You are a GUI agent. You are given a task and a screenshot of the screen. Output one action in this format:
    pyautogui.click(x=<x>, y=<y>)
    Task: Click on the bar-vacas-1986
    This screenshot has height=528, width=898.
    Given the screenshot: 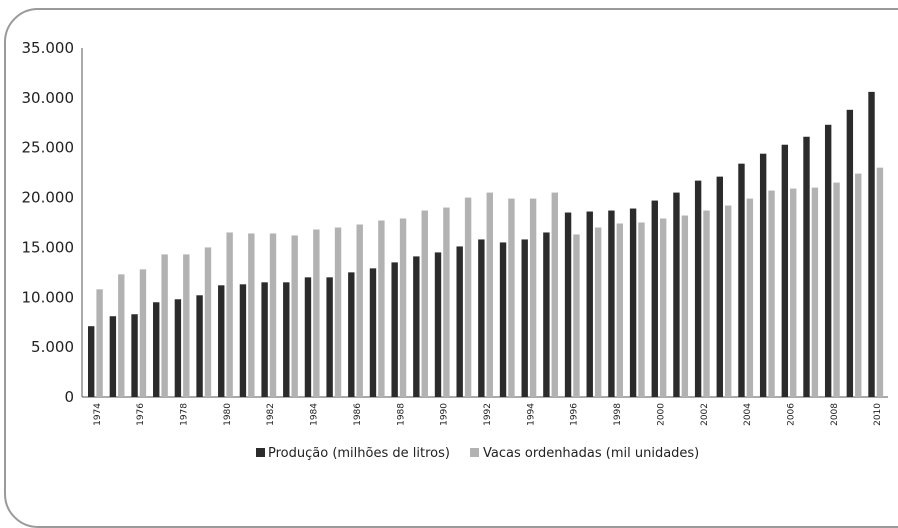 What is the action you would take?
    pyautogui.click(x=359, y=310)
    